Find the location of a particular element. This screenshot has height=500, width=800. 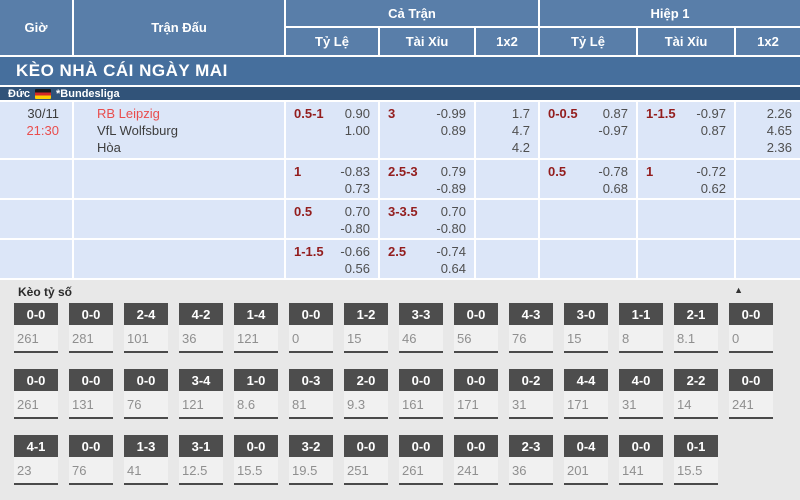

score-odds-cell: 1-0 8.6 is located at coordinates (256, 394).